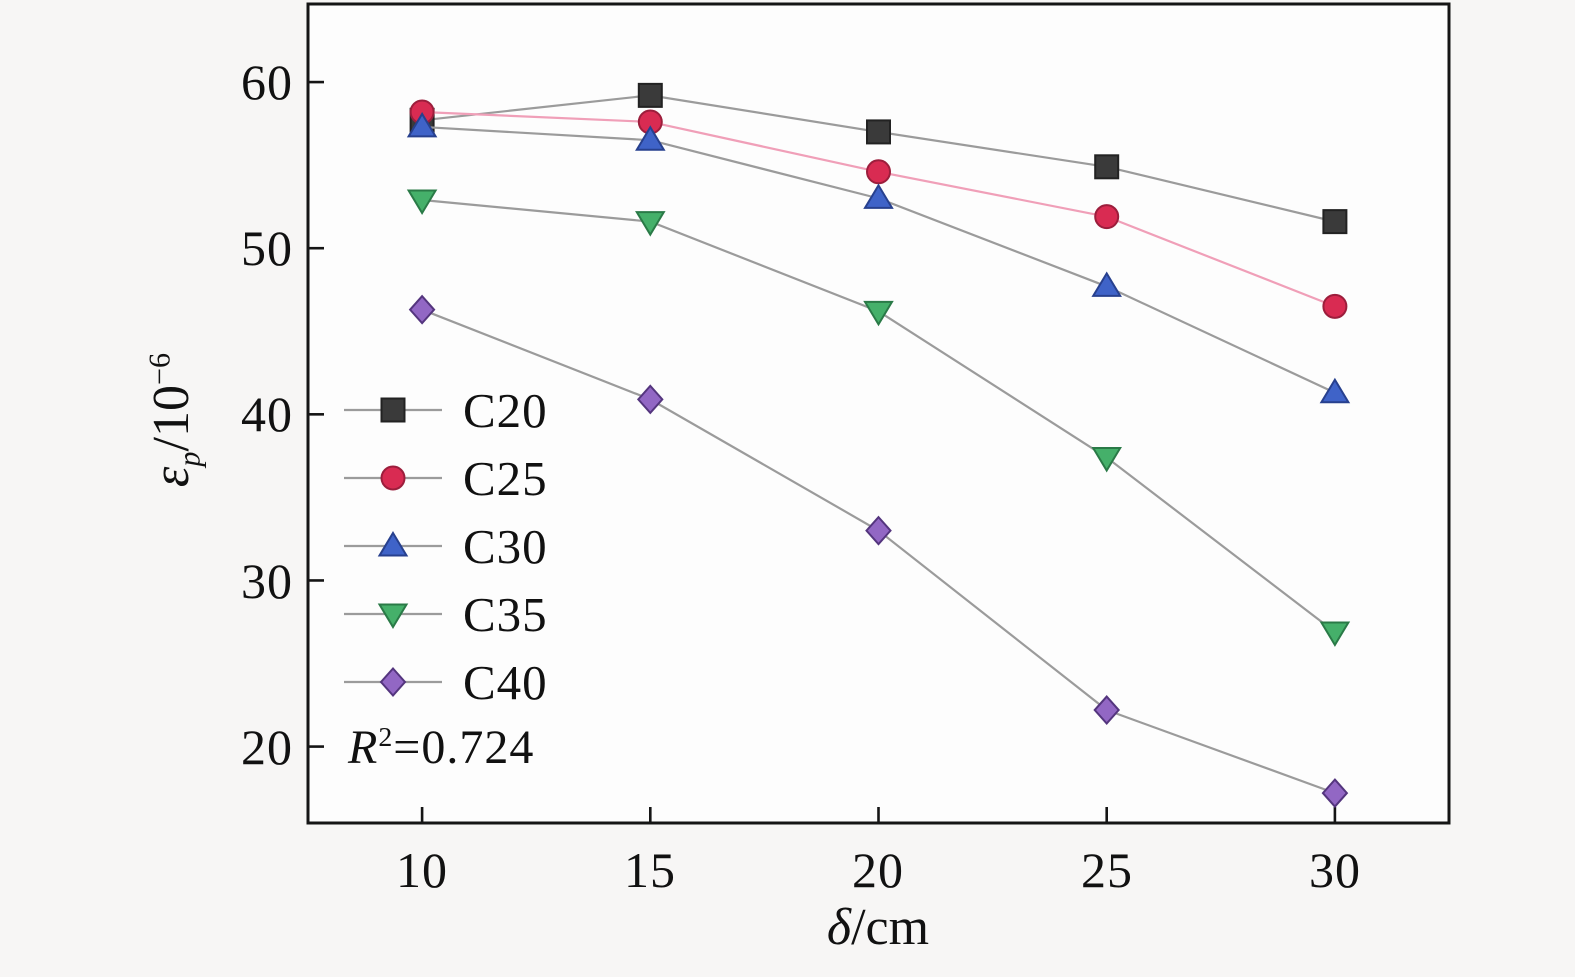  Describe the element at coordinates (464, 747) in the screenshot. I see `r-value: =0.724` at that location.